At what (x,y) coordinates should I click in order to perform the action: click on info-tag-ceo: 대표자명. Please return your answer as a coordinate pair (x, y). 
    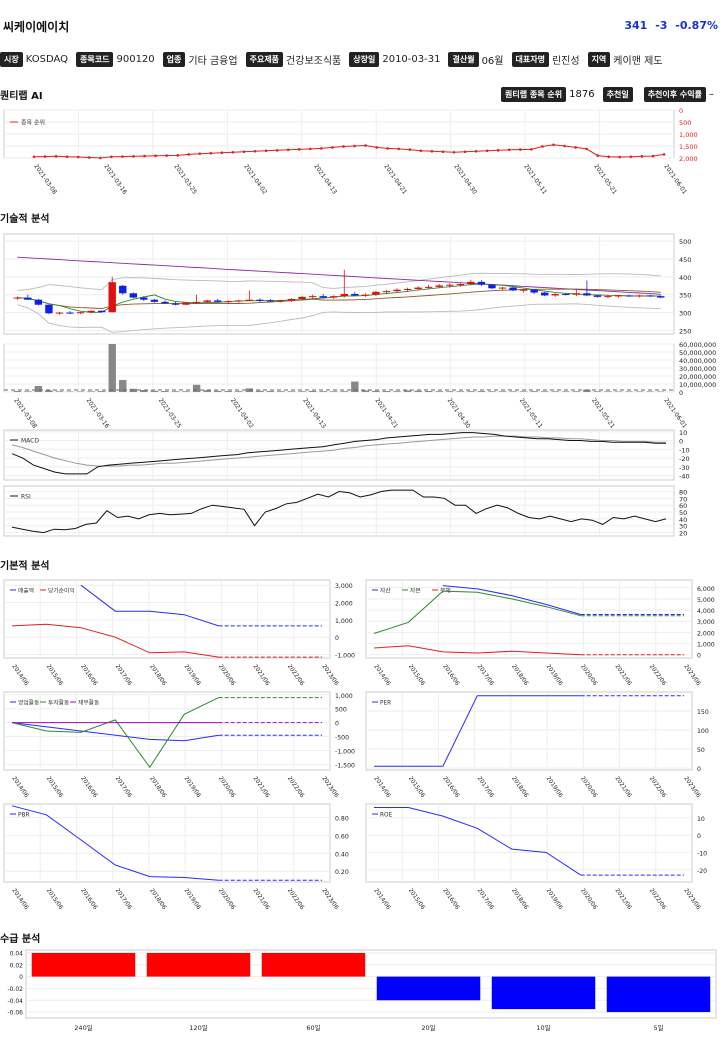
    Looking at the image, I should click on (530, 59).